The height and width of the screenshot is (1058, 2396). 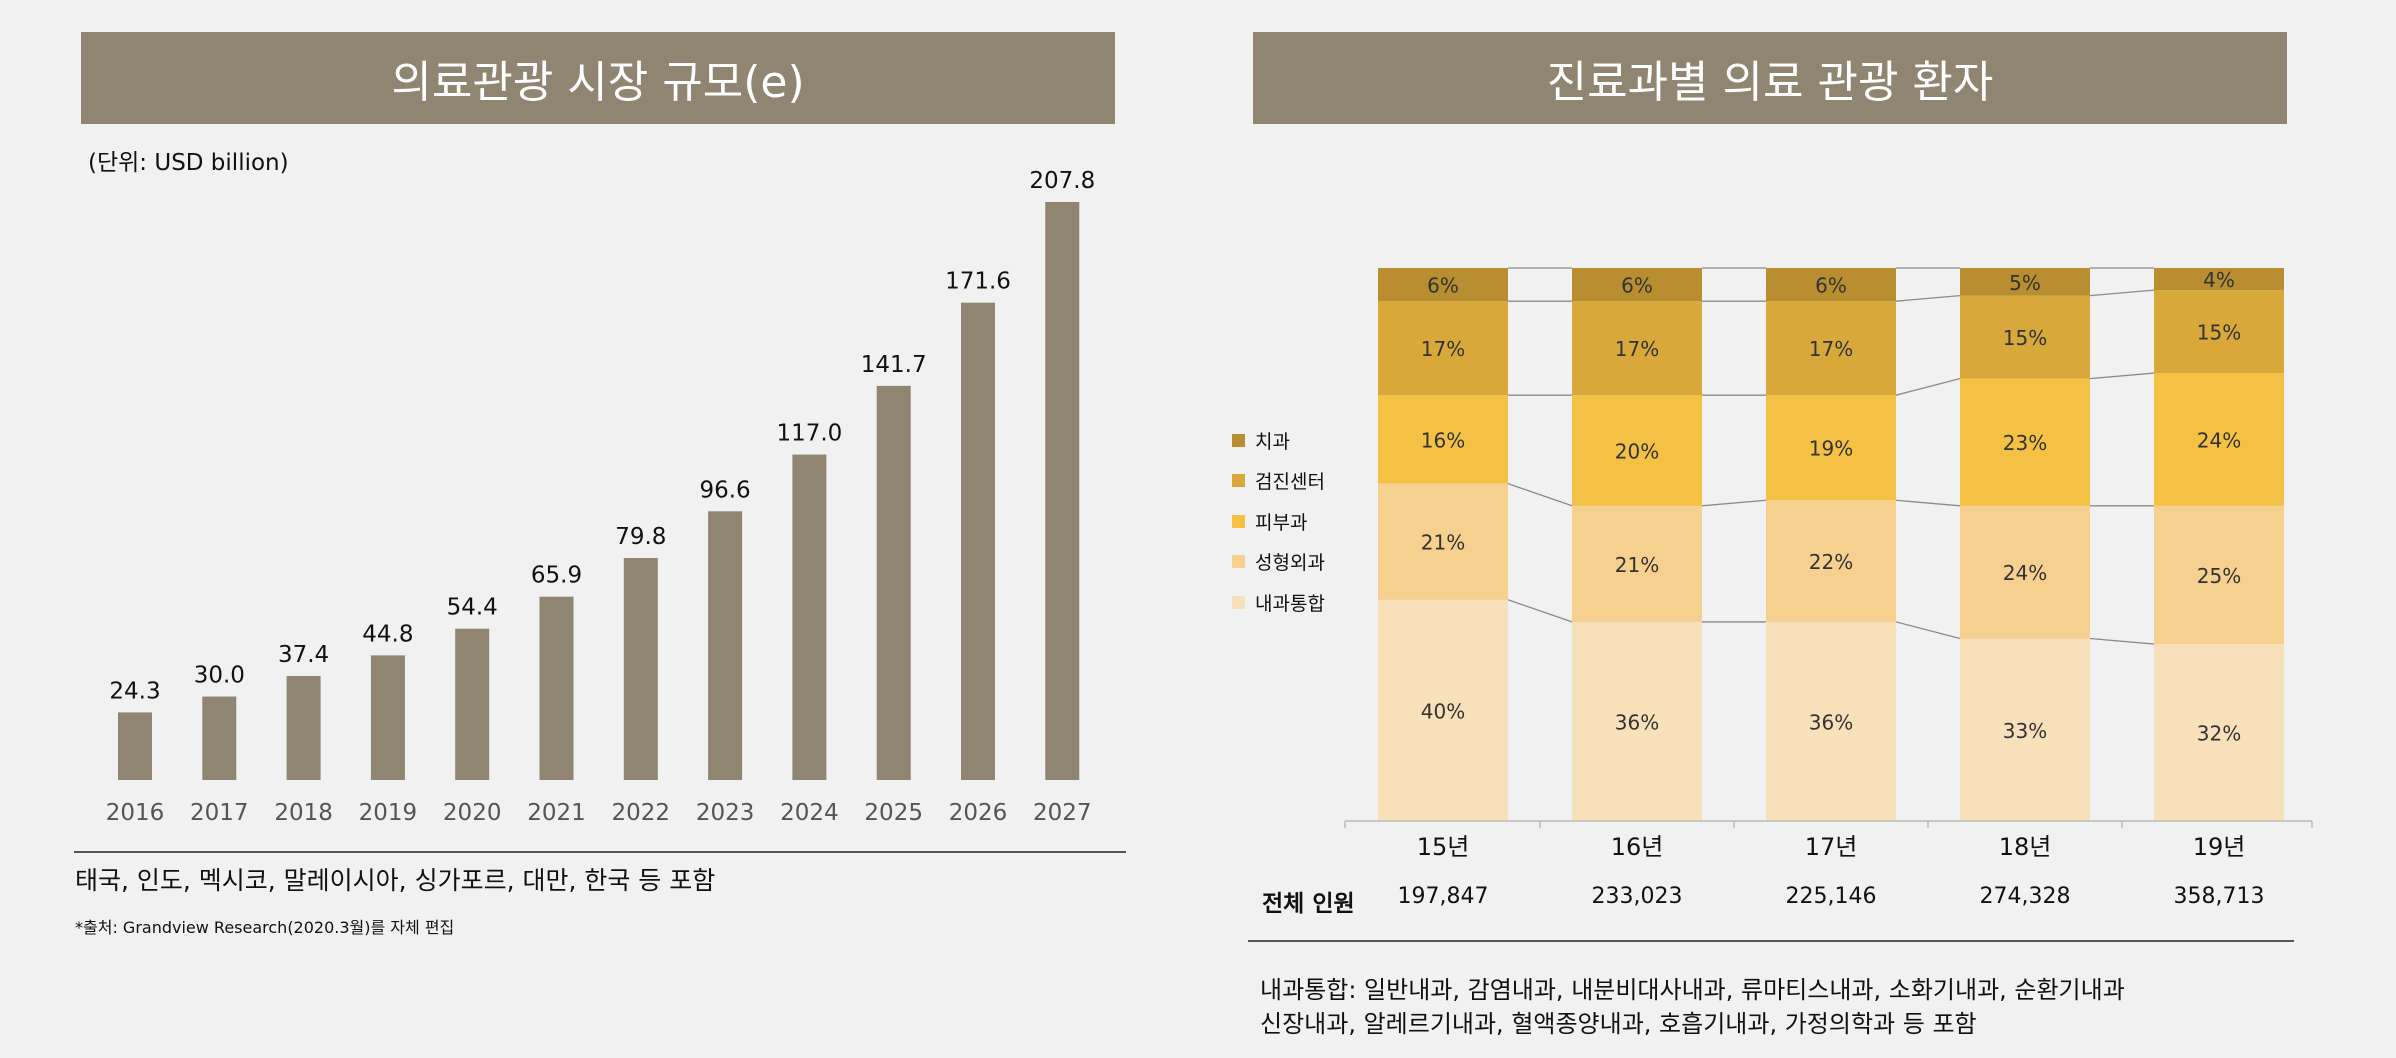 I want to click on bar-2025, so click(x=893, y=582).